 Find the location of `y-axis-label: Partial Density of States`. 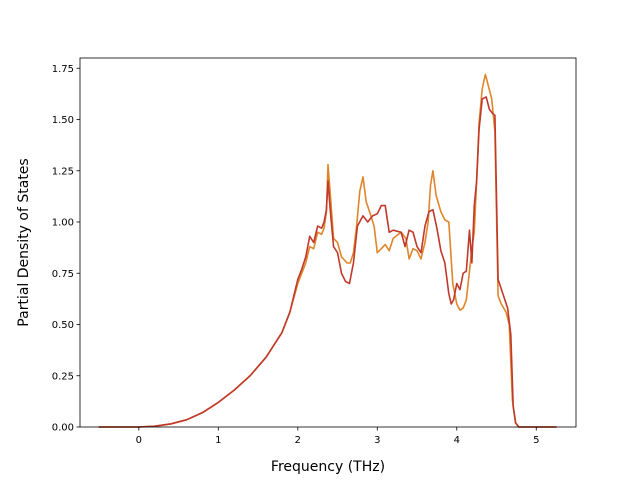

y-axis-label: Partial Density of States is located at coordinates (24, 242).